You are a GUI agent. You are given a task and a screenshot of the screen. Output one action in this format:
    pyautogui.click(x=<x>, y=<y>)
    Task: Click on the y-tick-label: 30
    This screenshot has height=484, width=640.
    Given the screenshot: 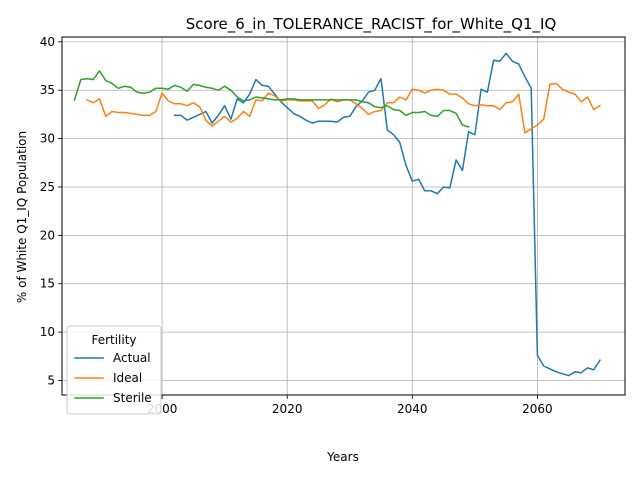 What is the action you would take?
    pyautogui.click(x=47, y=139)
    